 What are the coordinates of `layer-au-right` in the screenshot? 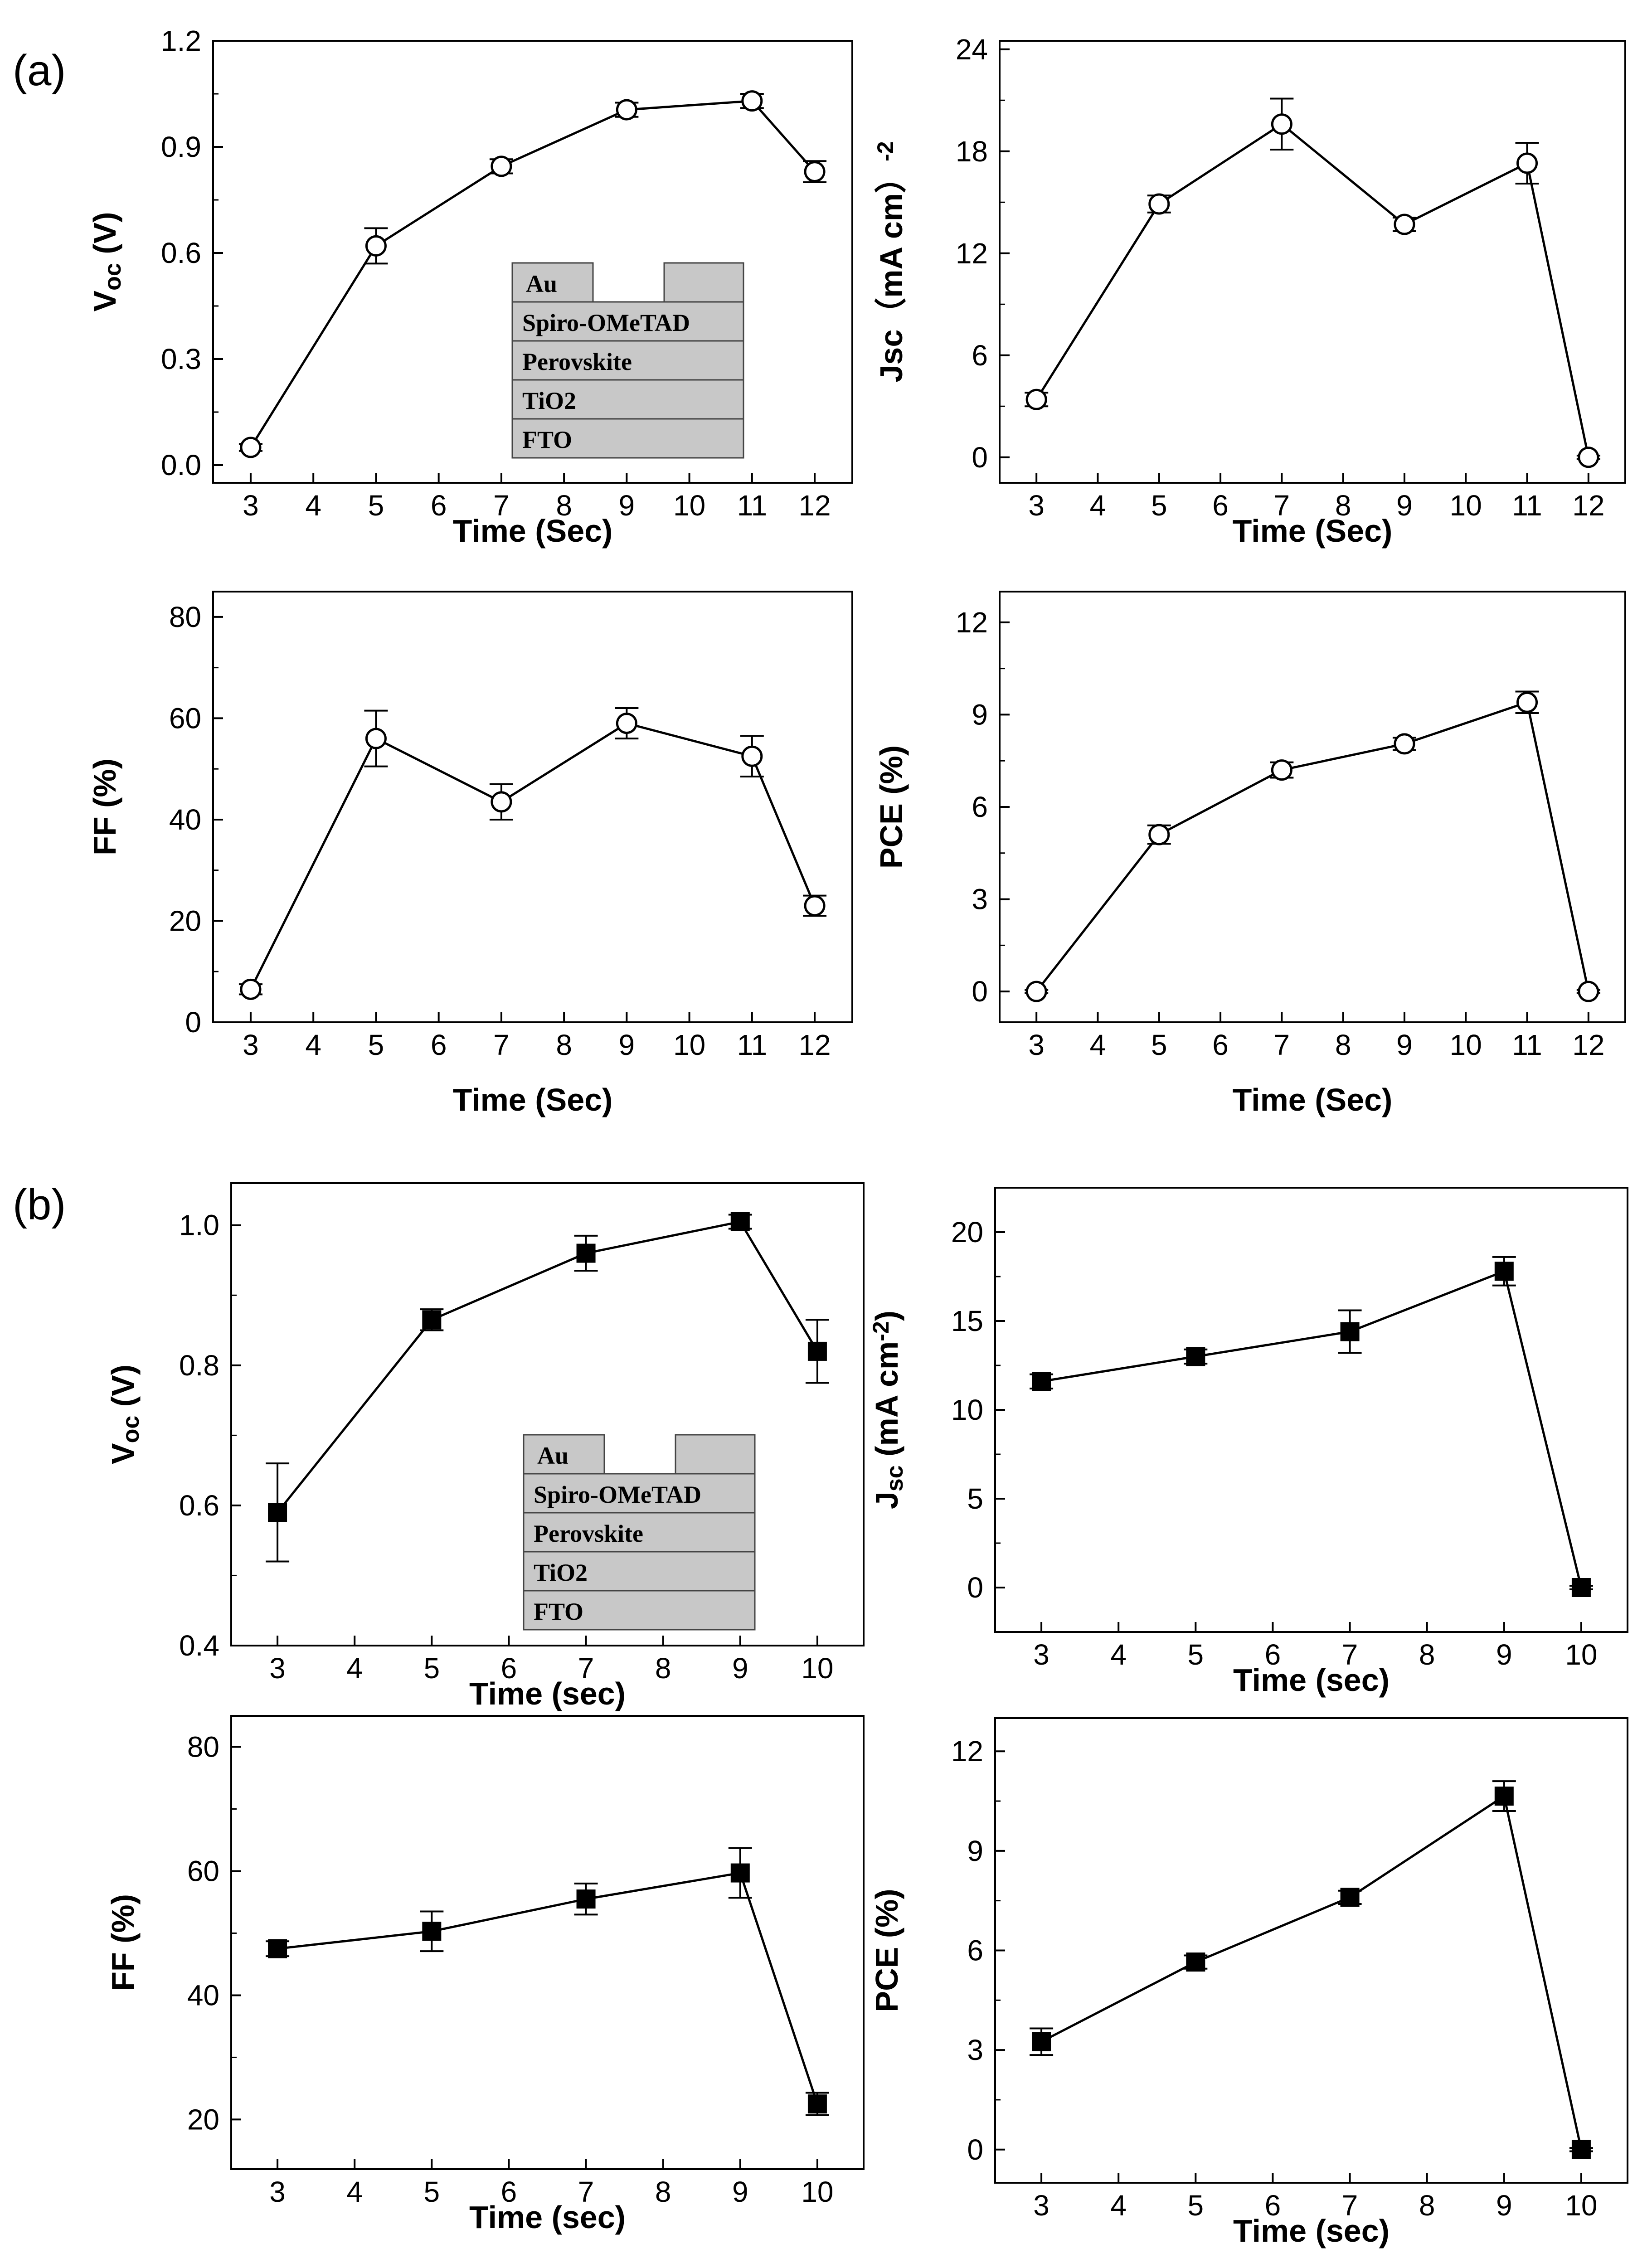 It's located at (716, 1454).